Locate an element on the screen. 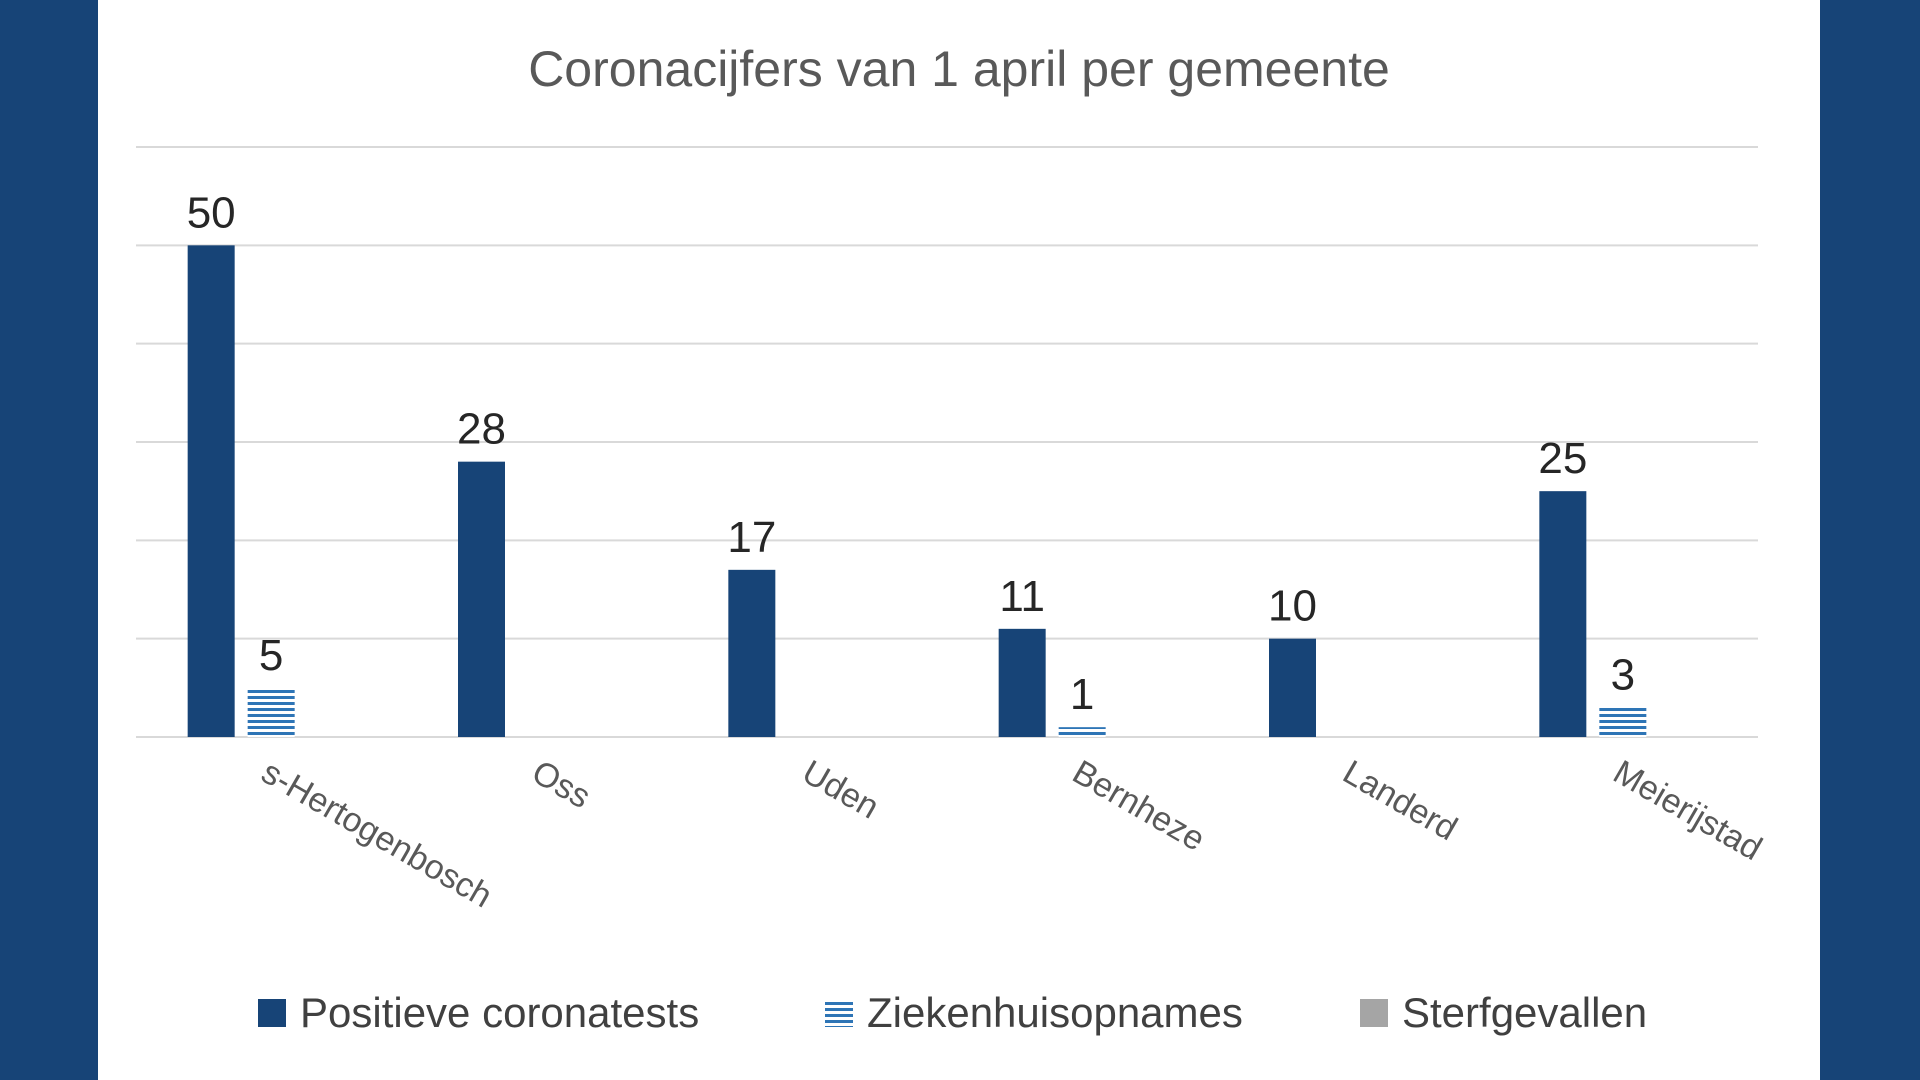  bar-ziekenhuisopnames-bernheze is located at coordinates (1082, 732).